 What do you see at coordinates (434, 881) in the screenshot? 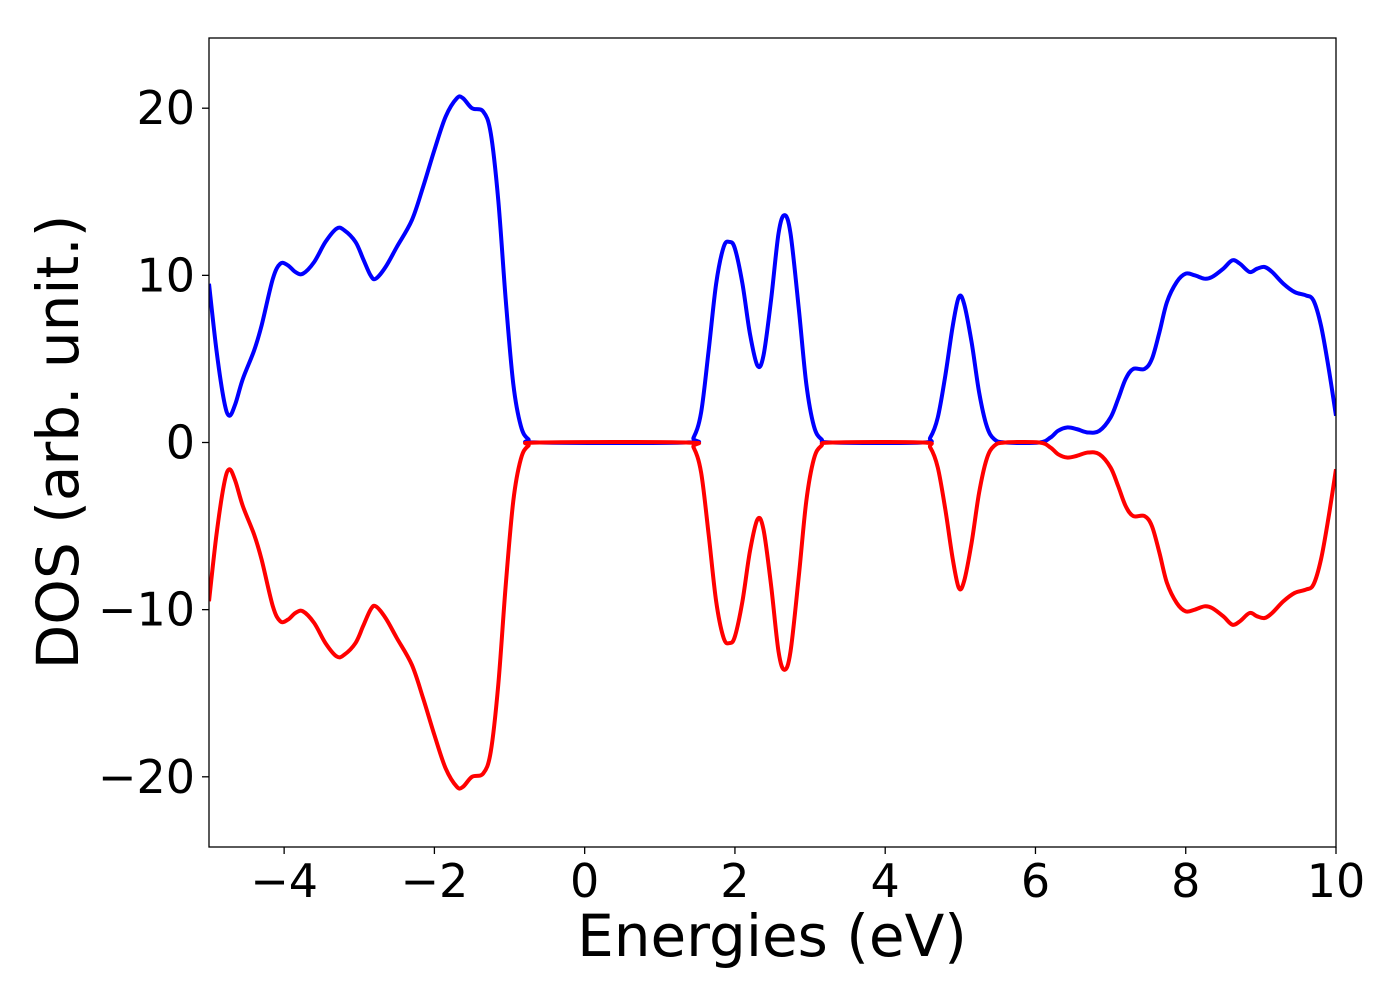
I see `x-tick-label: −2` at bounding box center [434, 881].